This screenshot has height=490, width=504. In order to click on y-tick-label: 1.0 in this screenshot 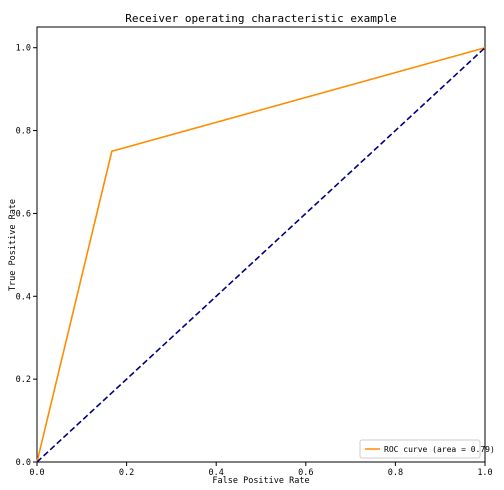, I will do `click(23, 49)`.